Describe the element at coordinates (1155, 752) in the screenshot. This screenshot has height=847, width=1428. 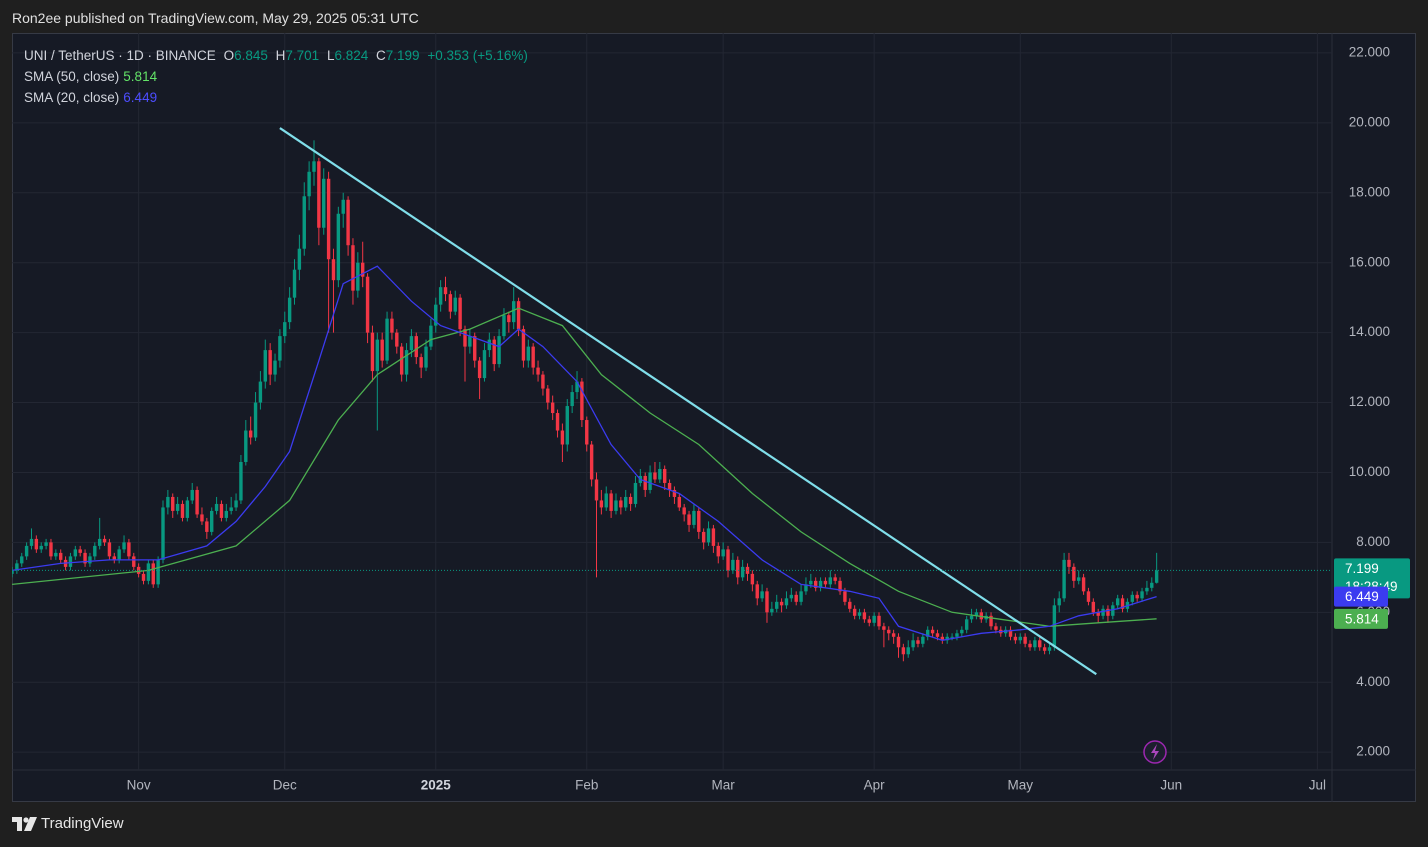
I see `lightning-icon` at that location.